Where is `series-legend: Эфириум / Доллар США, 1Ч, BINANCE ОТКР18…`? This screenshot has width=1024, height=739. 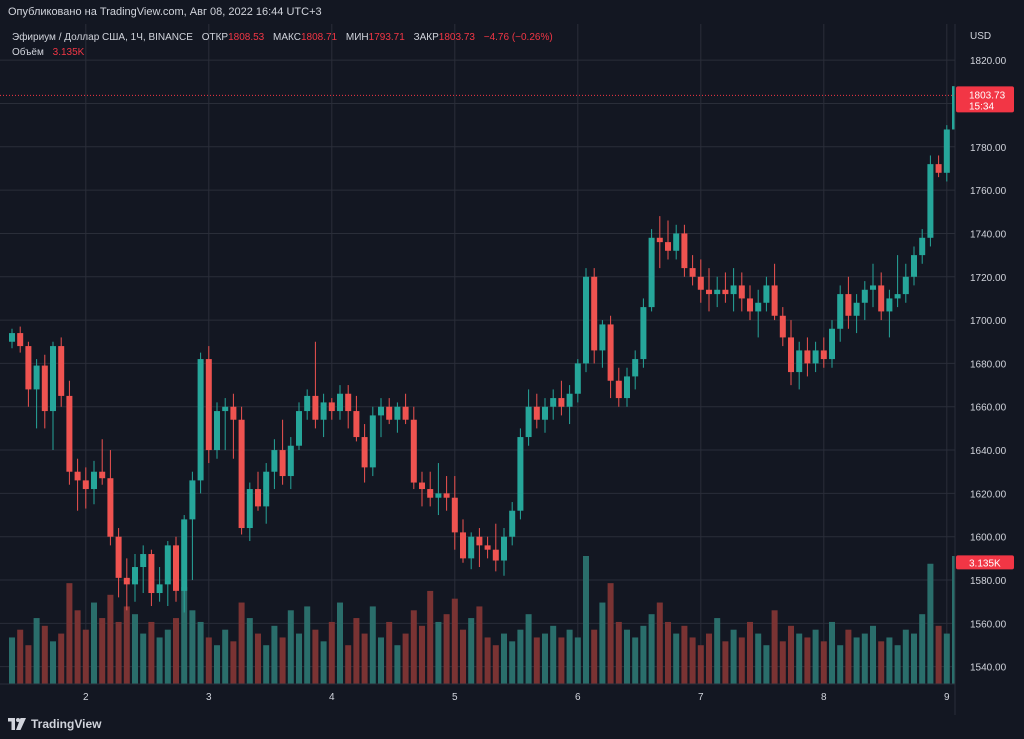 series-legend: Эфириум / Доллар США, 1Ч, BINANCE ОТКР18… is located at coordinates (282, 45).